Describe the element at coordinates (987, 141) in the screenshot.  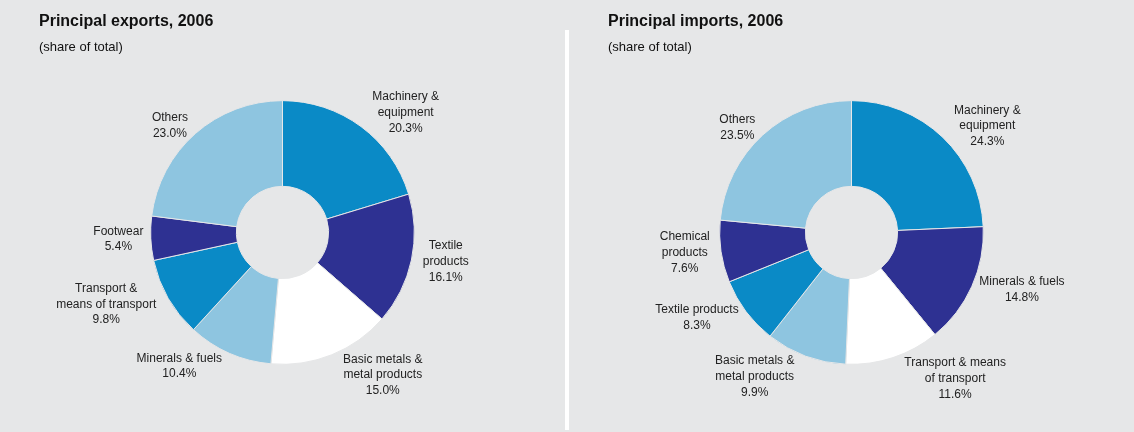
I see `data-label: 24.3%` at that location.